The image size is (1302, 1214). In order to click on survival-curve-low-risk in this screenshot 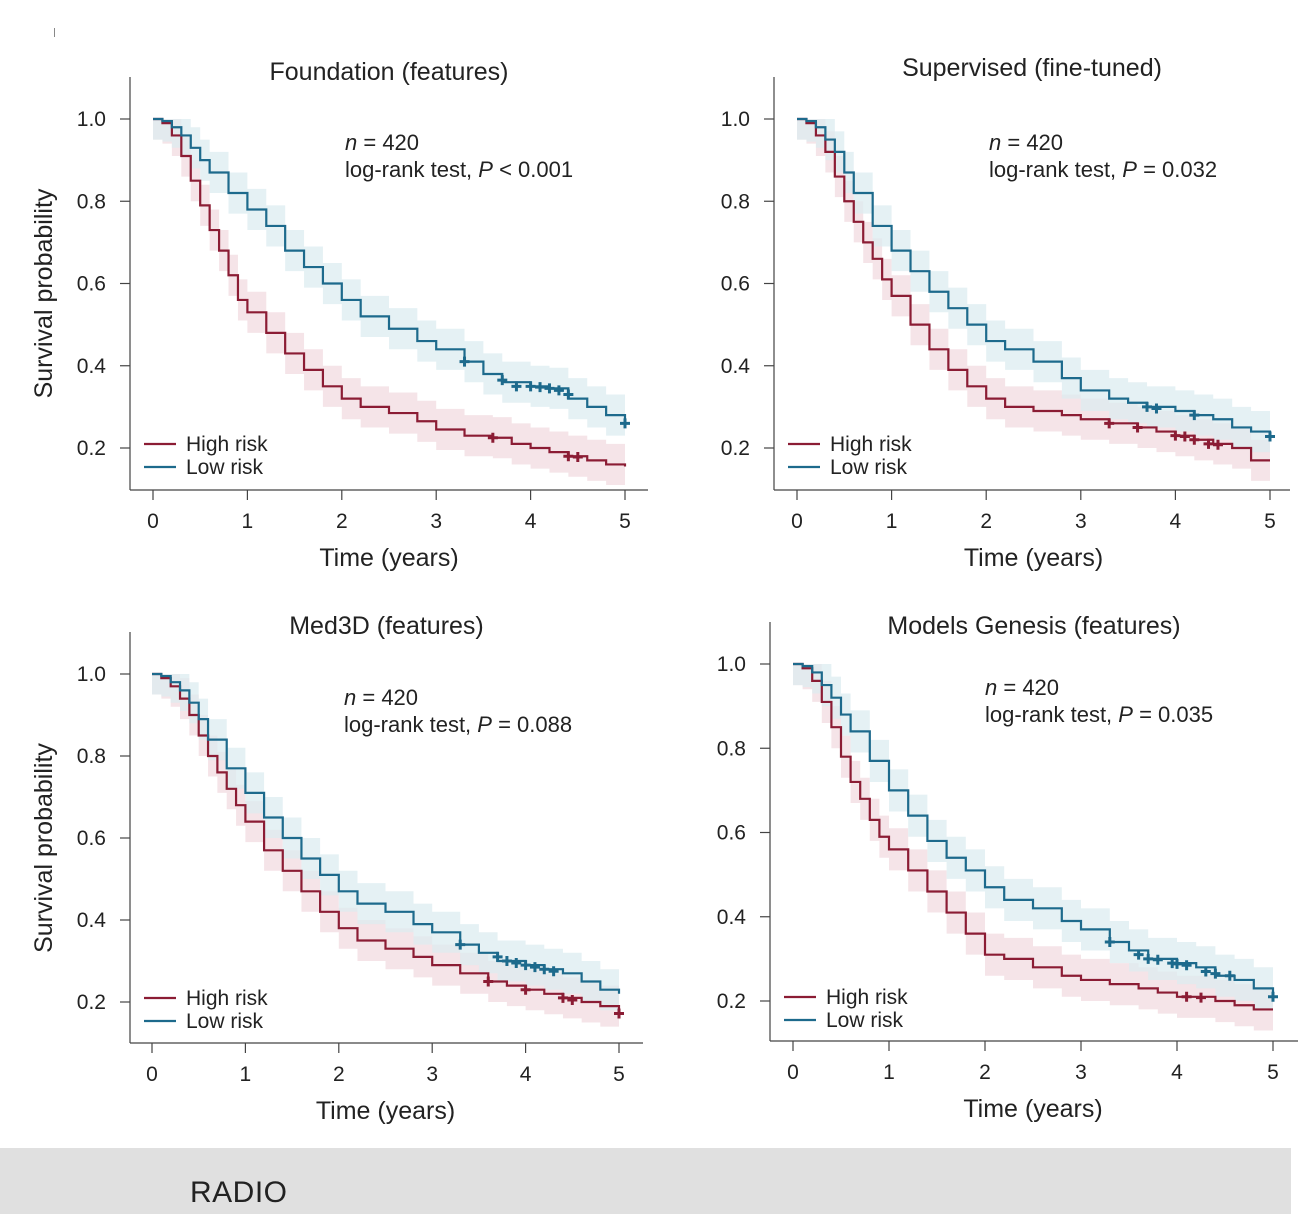, I will do `click(1034, 829)`.